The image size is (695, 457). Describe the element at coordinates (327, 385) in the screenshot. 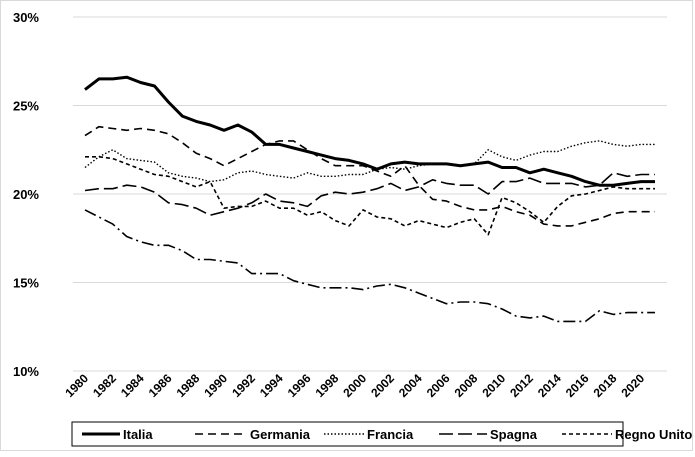

I see `x-tick-label: 1998` at that location.